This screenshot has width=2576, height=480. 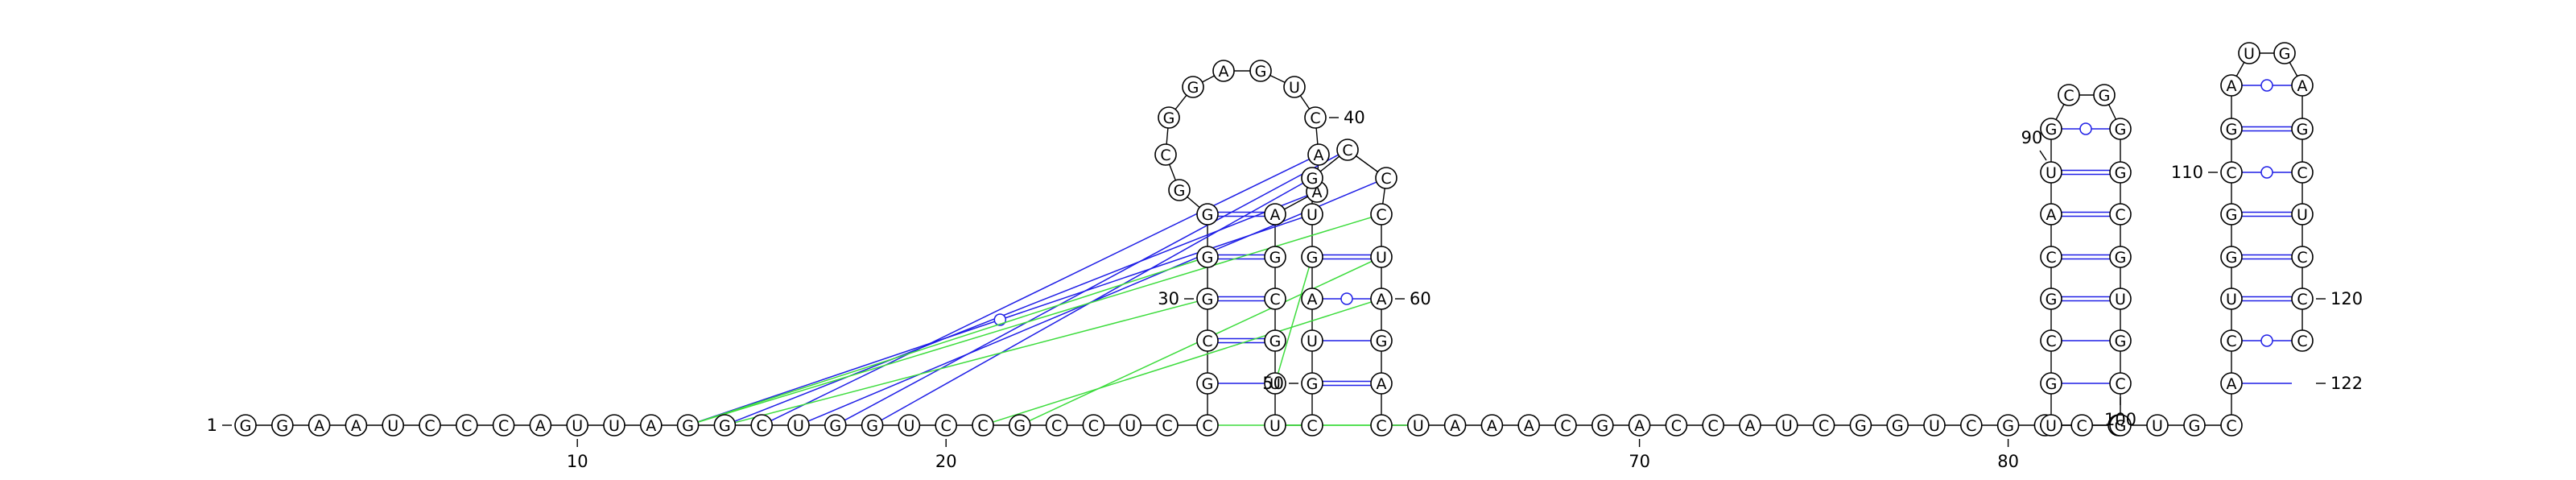 What do you see at coordinates (2120, 419) in the screenshot?
I see `position-label: 100` at bounding box center [2120, 419].